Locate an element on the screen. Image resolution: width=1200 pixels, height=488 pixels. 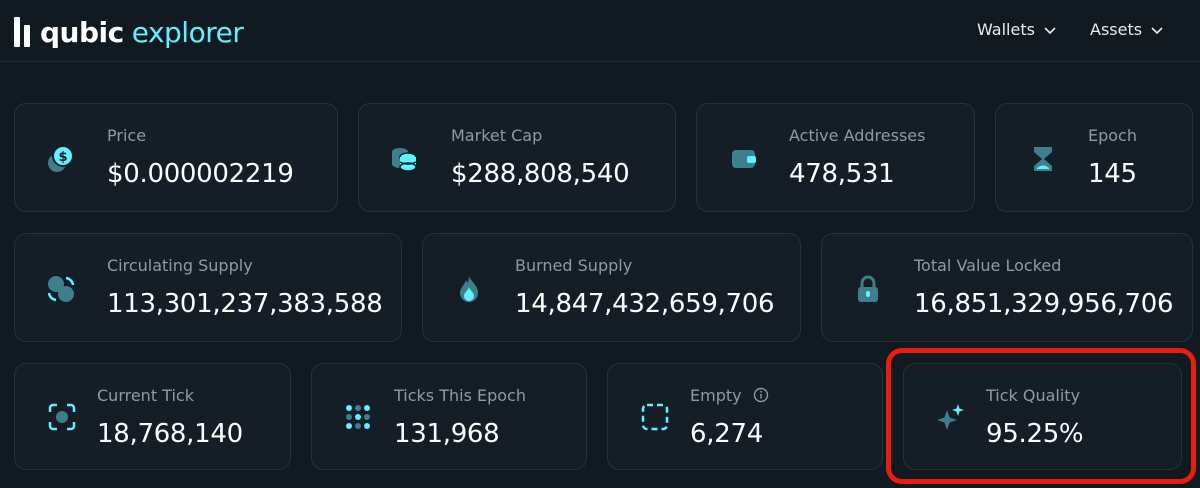
current-tick-label: Current Tick is located at coordinates (145, 395).